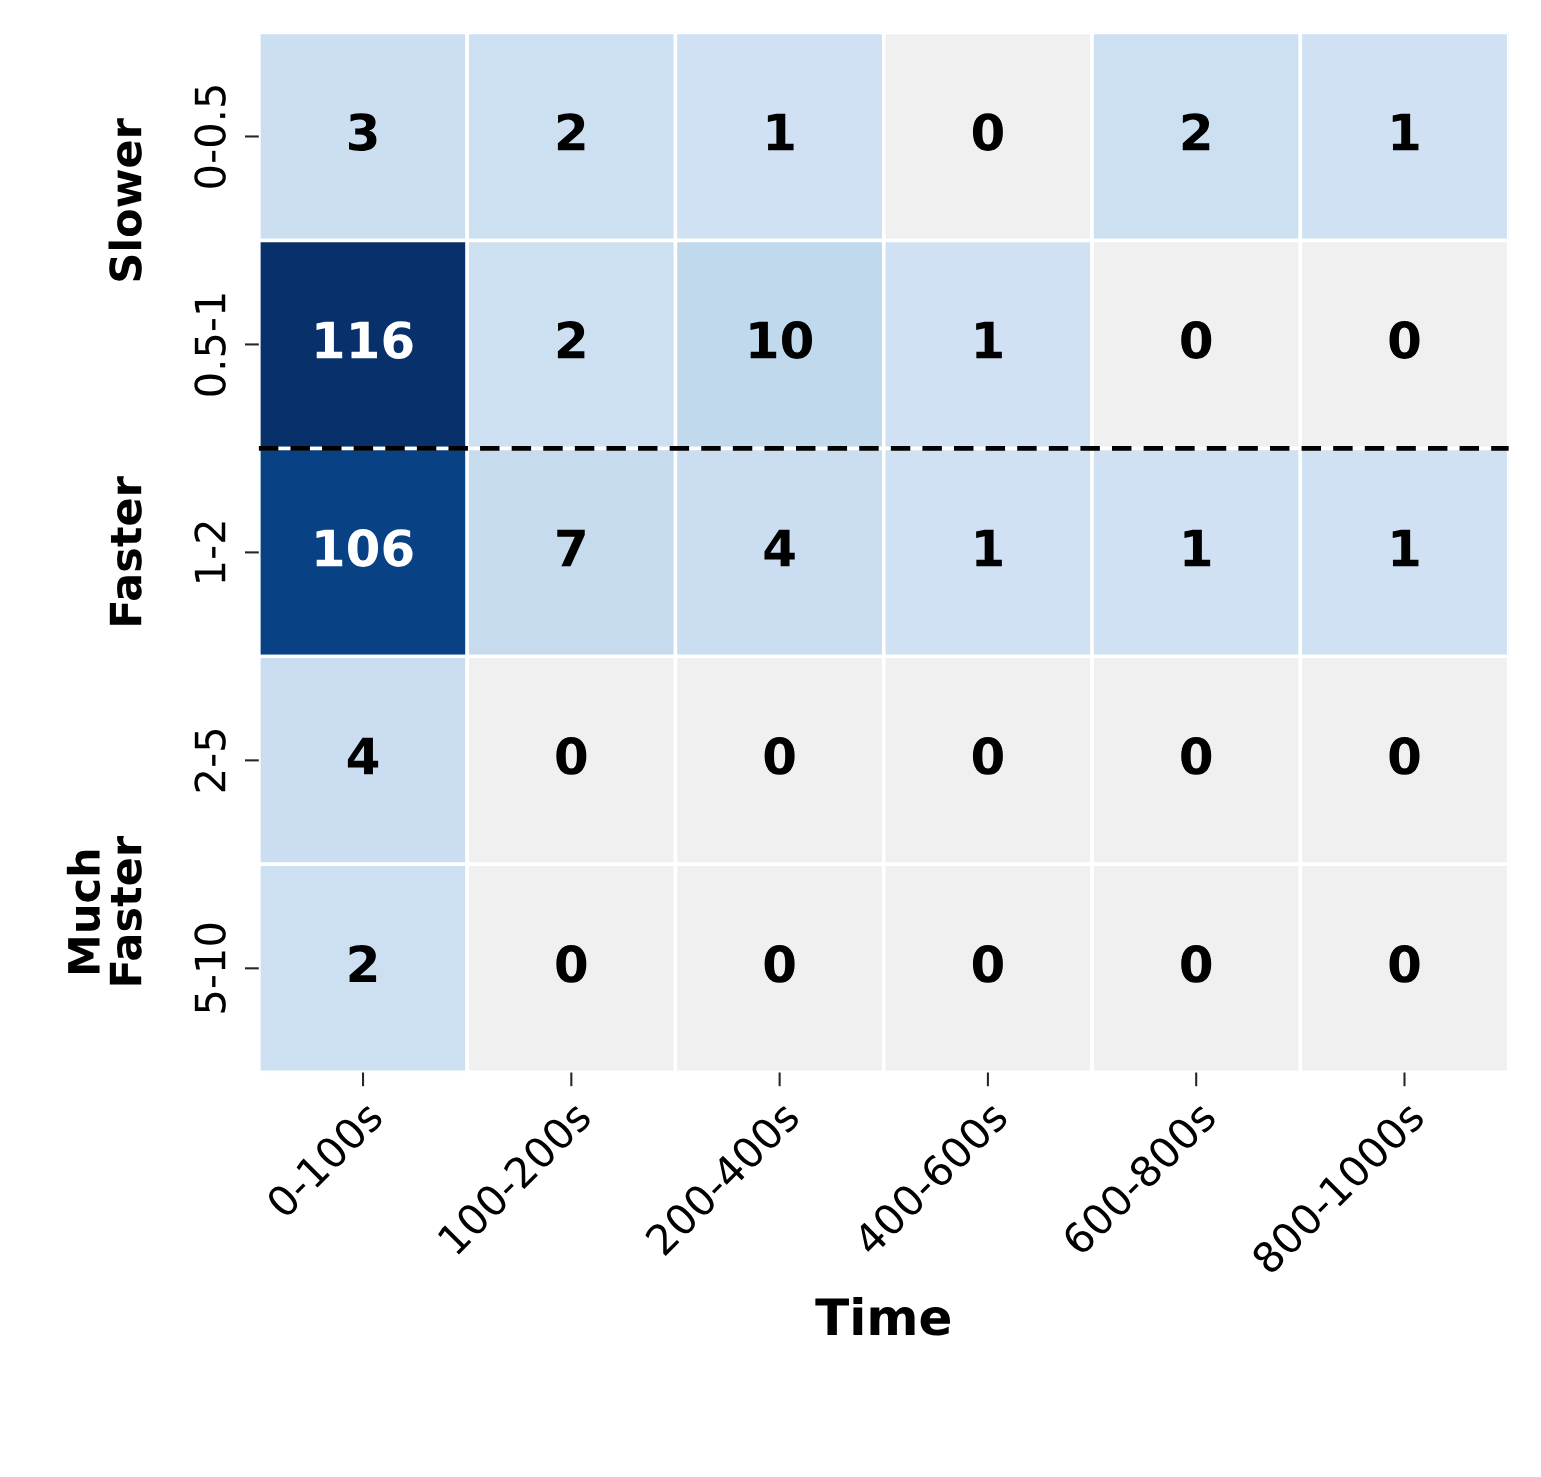 The image size is (1541, 1477). Describe the element at coordinates (571, 548) in the screenshot. I see `data-label: 7` at that location.